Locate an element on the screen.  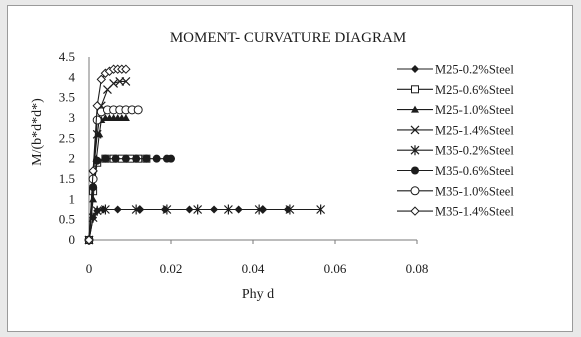
legend-item-m25-0-2-steel: M25-0.2%Steel is located at coordinates (455, 70).